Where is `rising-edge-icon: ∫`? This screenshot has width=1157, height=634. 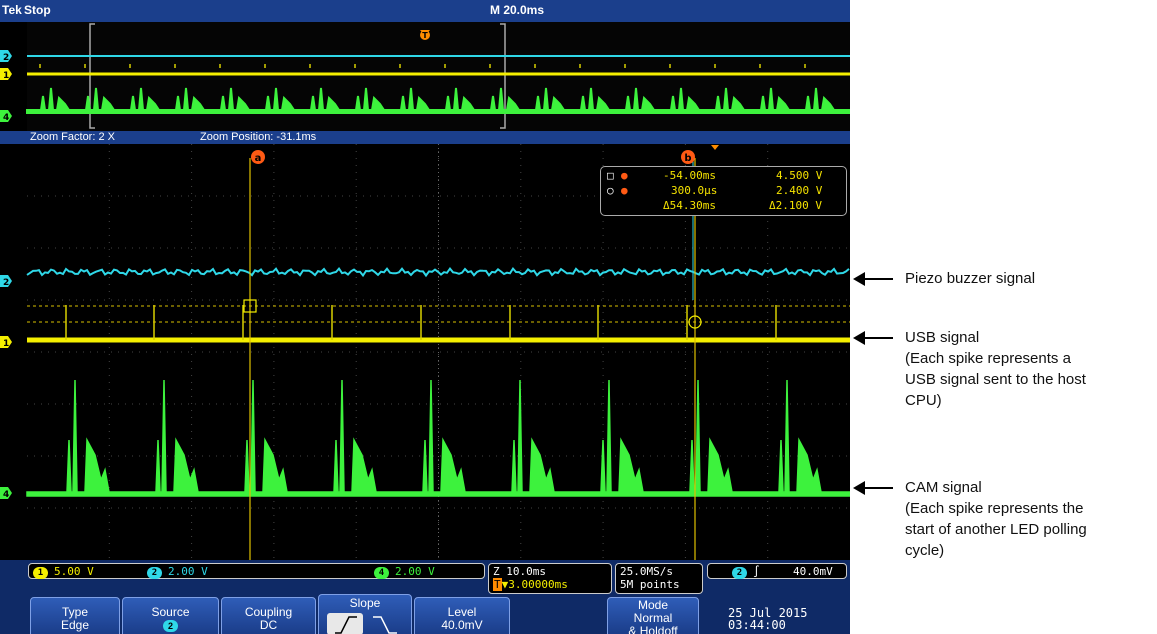 rising-edge-icon: ∫ is located at coordinates (756, 571).